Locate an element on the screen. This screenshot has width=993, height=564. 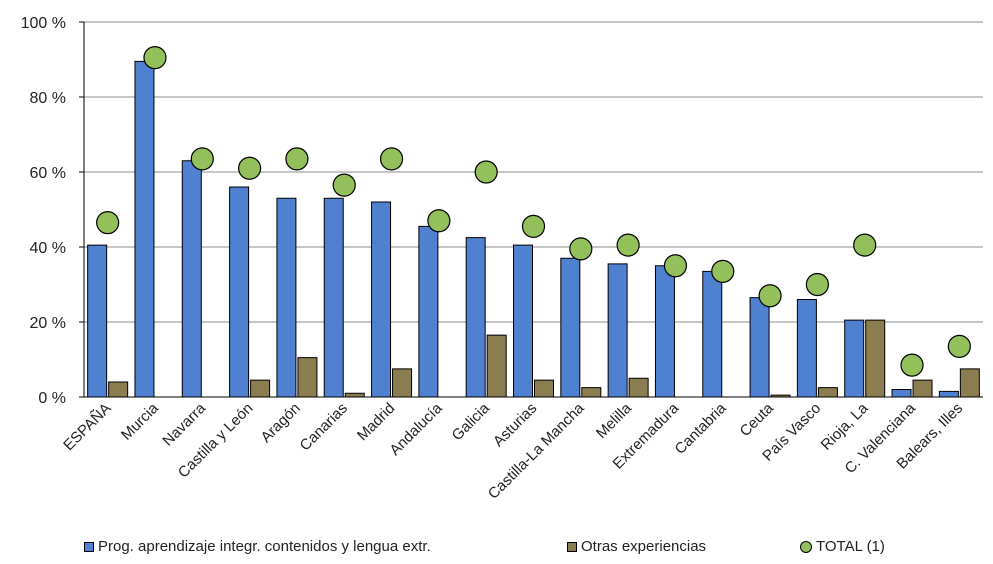
legend-item-total: TOTAL (1) is located at coordinates (842, 546).